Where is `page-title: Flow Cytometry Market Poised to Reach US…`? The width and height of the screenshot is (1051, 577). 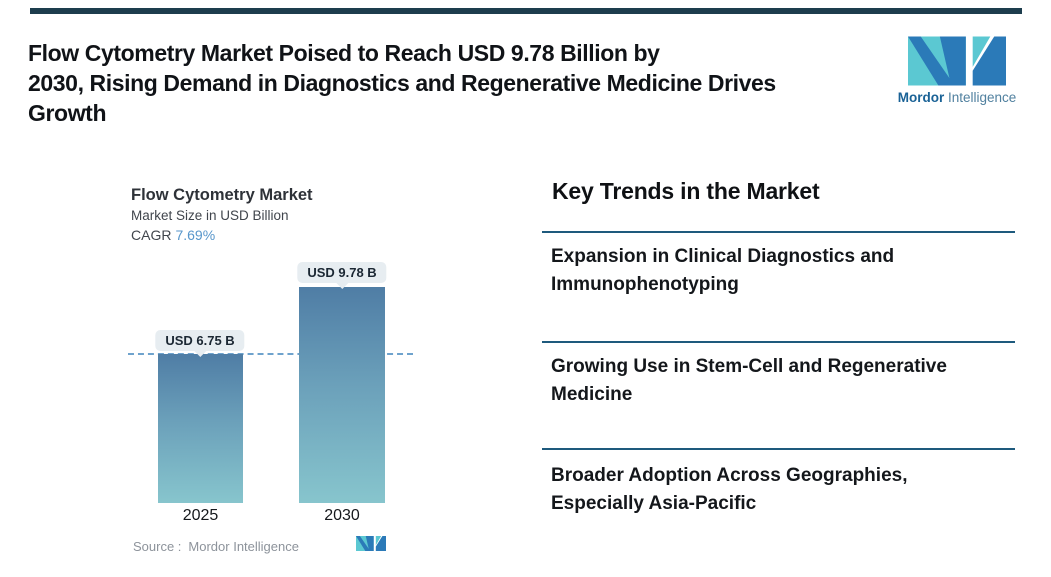
page-title: Flow Cytometry Market Poised to Reach US… is located at coordinates (458, 83).